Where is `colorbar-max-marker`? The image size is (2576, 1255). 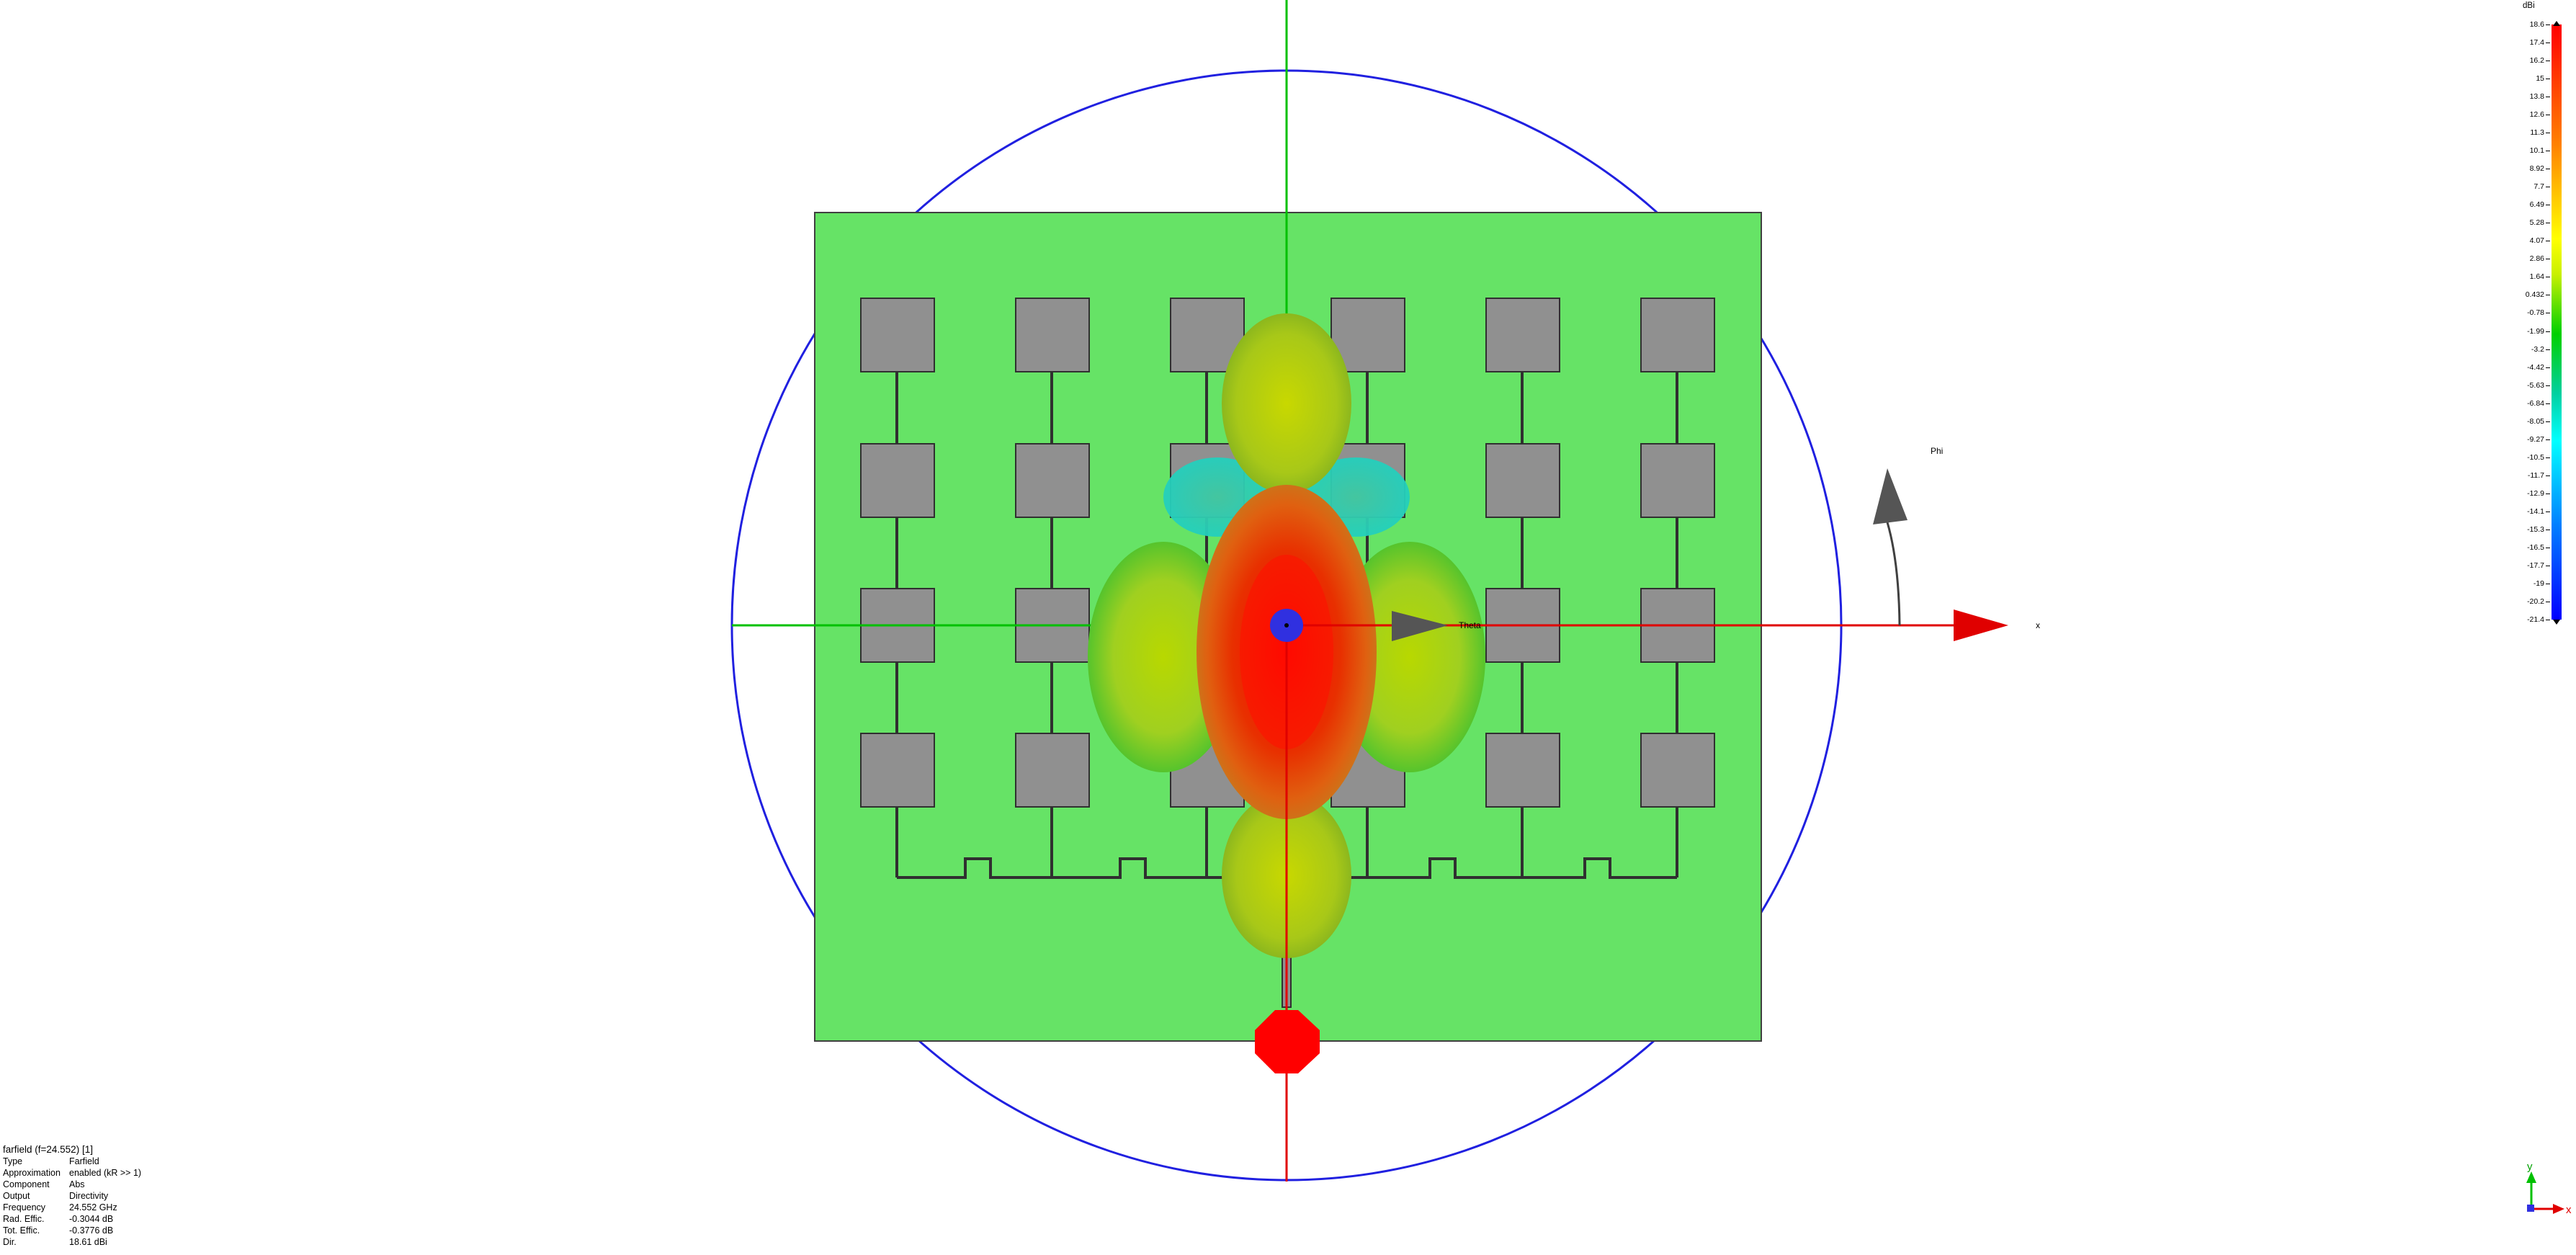 colorbar-max-marker is located at coordinates (2556, 23).